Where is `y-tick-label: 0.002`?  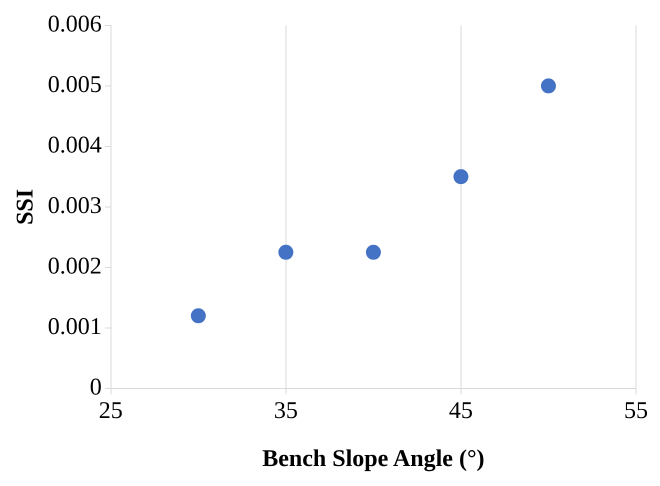
y-tick-label: 0.002 is located at coordinates (75, 267).